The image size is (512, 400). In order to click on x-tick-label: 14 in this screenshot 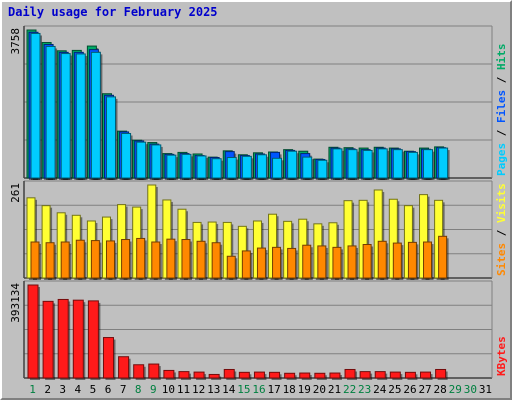, I will do `click(229, 389)`.